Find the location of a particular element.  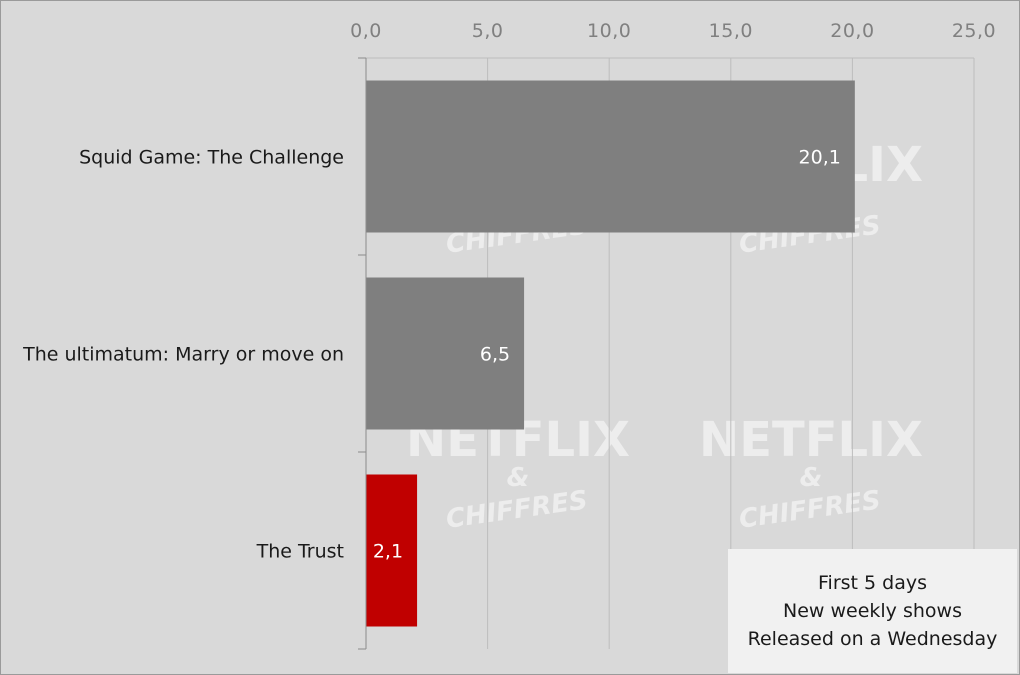

x-tick-label: 20,0 is located at coordinates (852, 31).